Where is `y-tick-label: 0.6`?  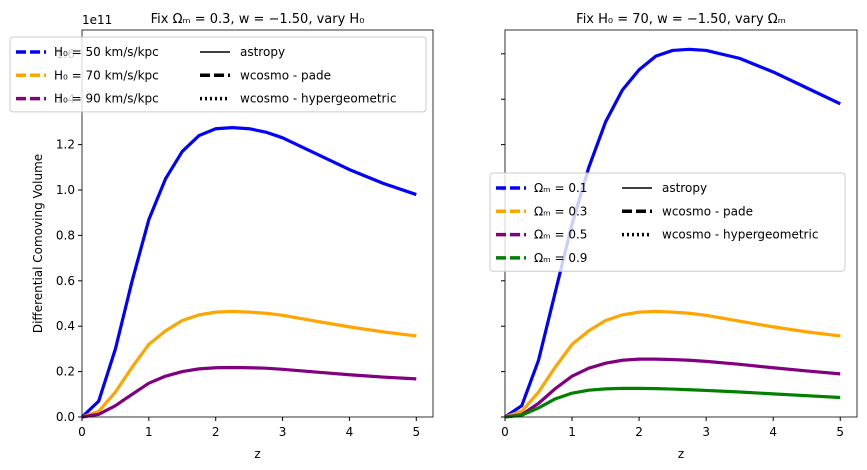 y-tick-label: 0.6 is located at coordinates (65, 281).